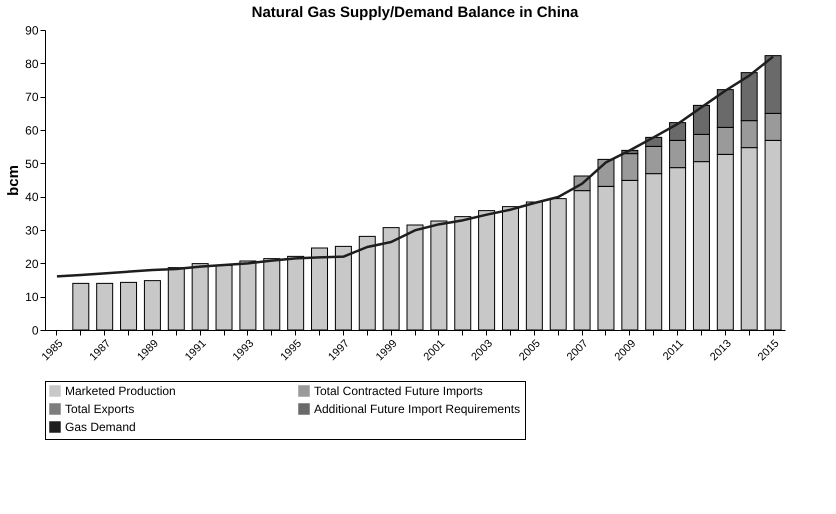 The image size is (836, 514). I want to click on y-tick-label: 90, so click(32, 31).